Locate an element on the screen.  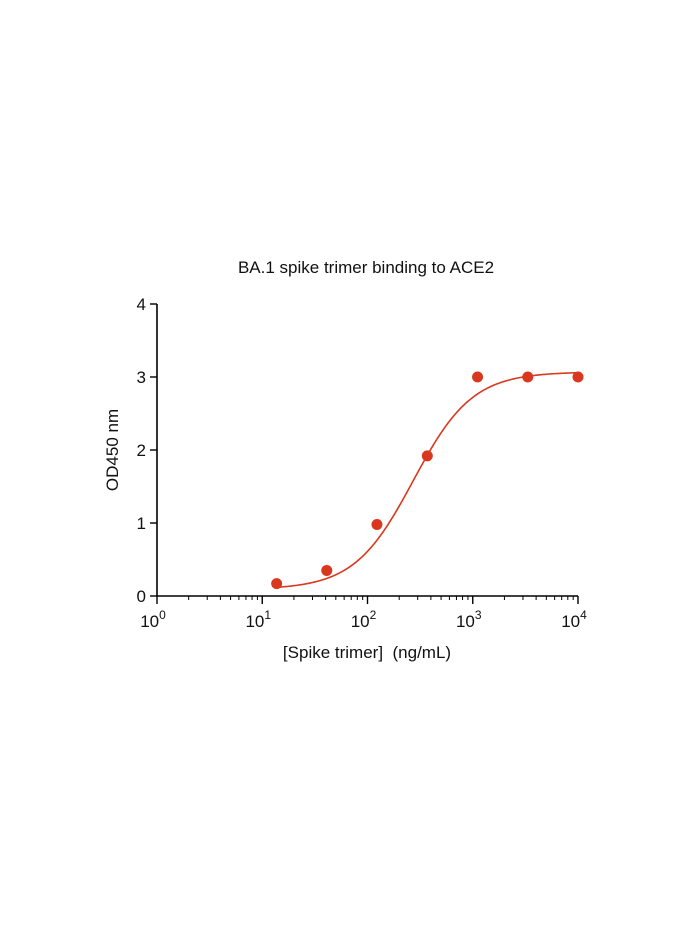
y-tick-label: 0 is located at coordinates (141, 596).